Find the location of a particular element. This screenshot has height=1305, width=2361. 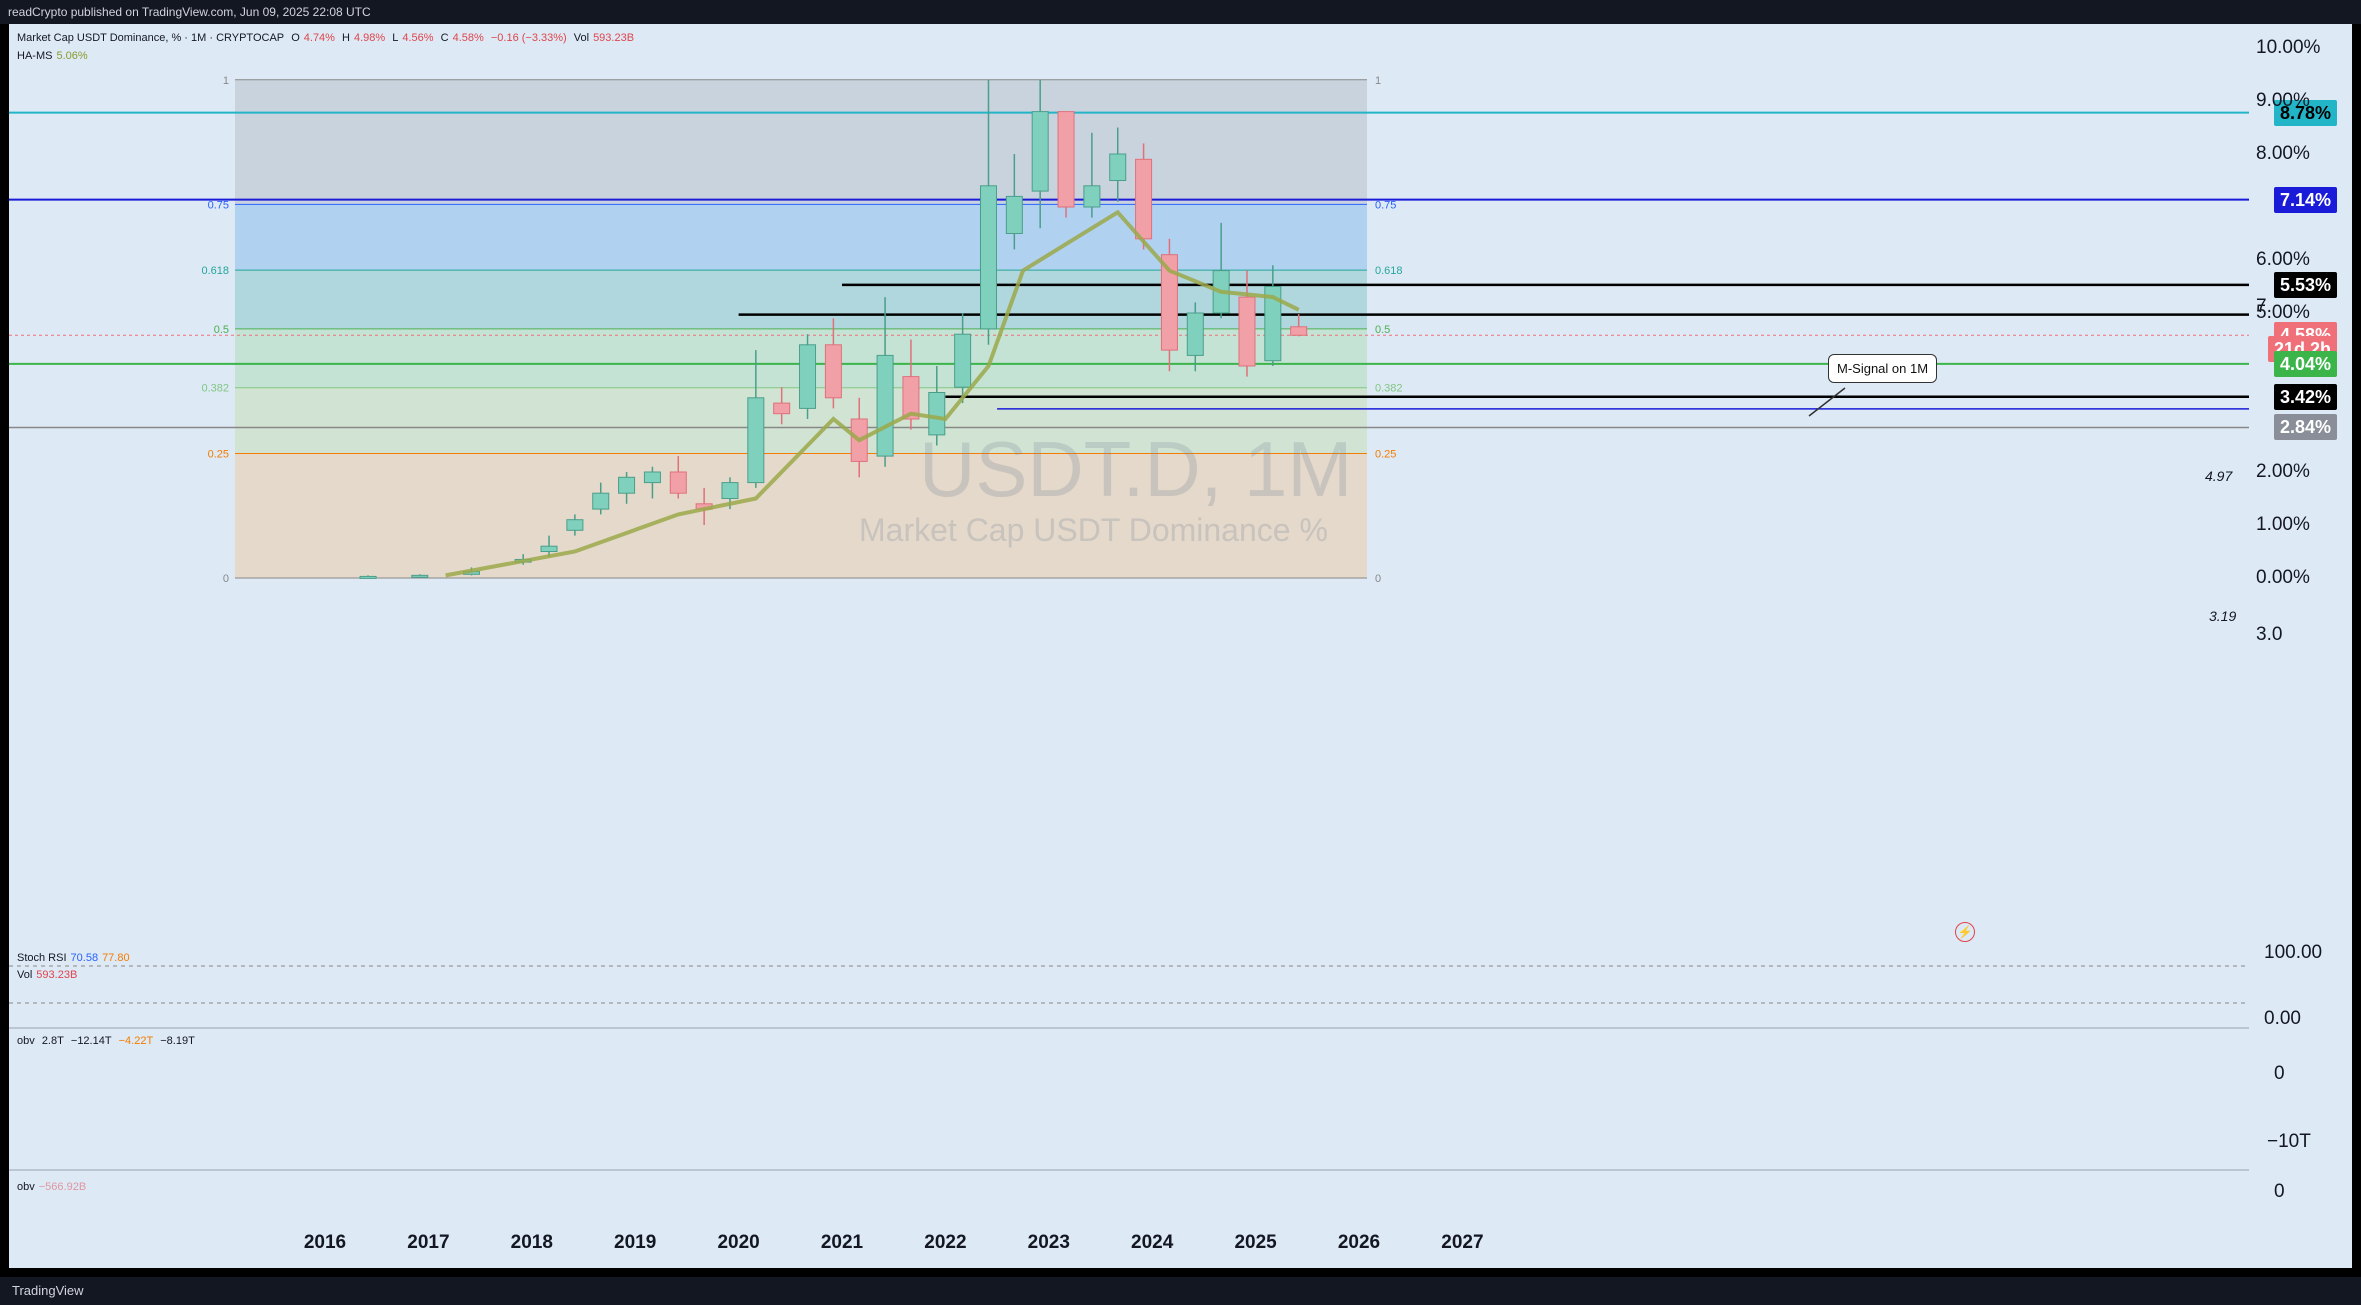

stoch-tick-100: 100.00 is located at coordinates (2293, 952).